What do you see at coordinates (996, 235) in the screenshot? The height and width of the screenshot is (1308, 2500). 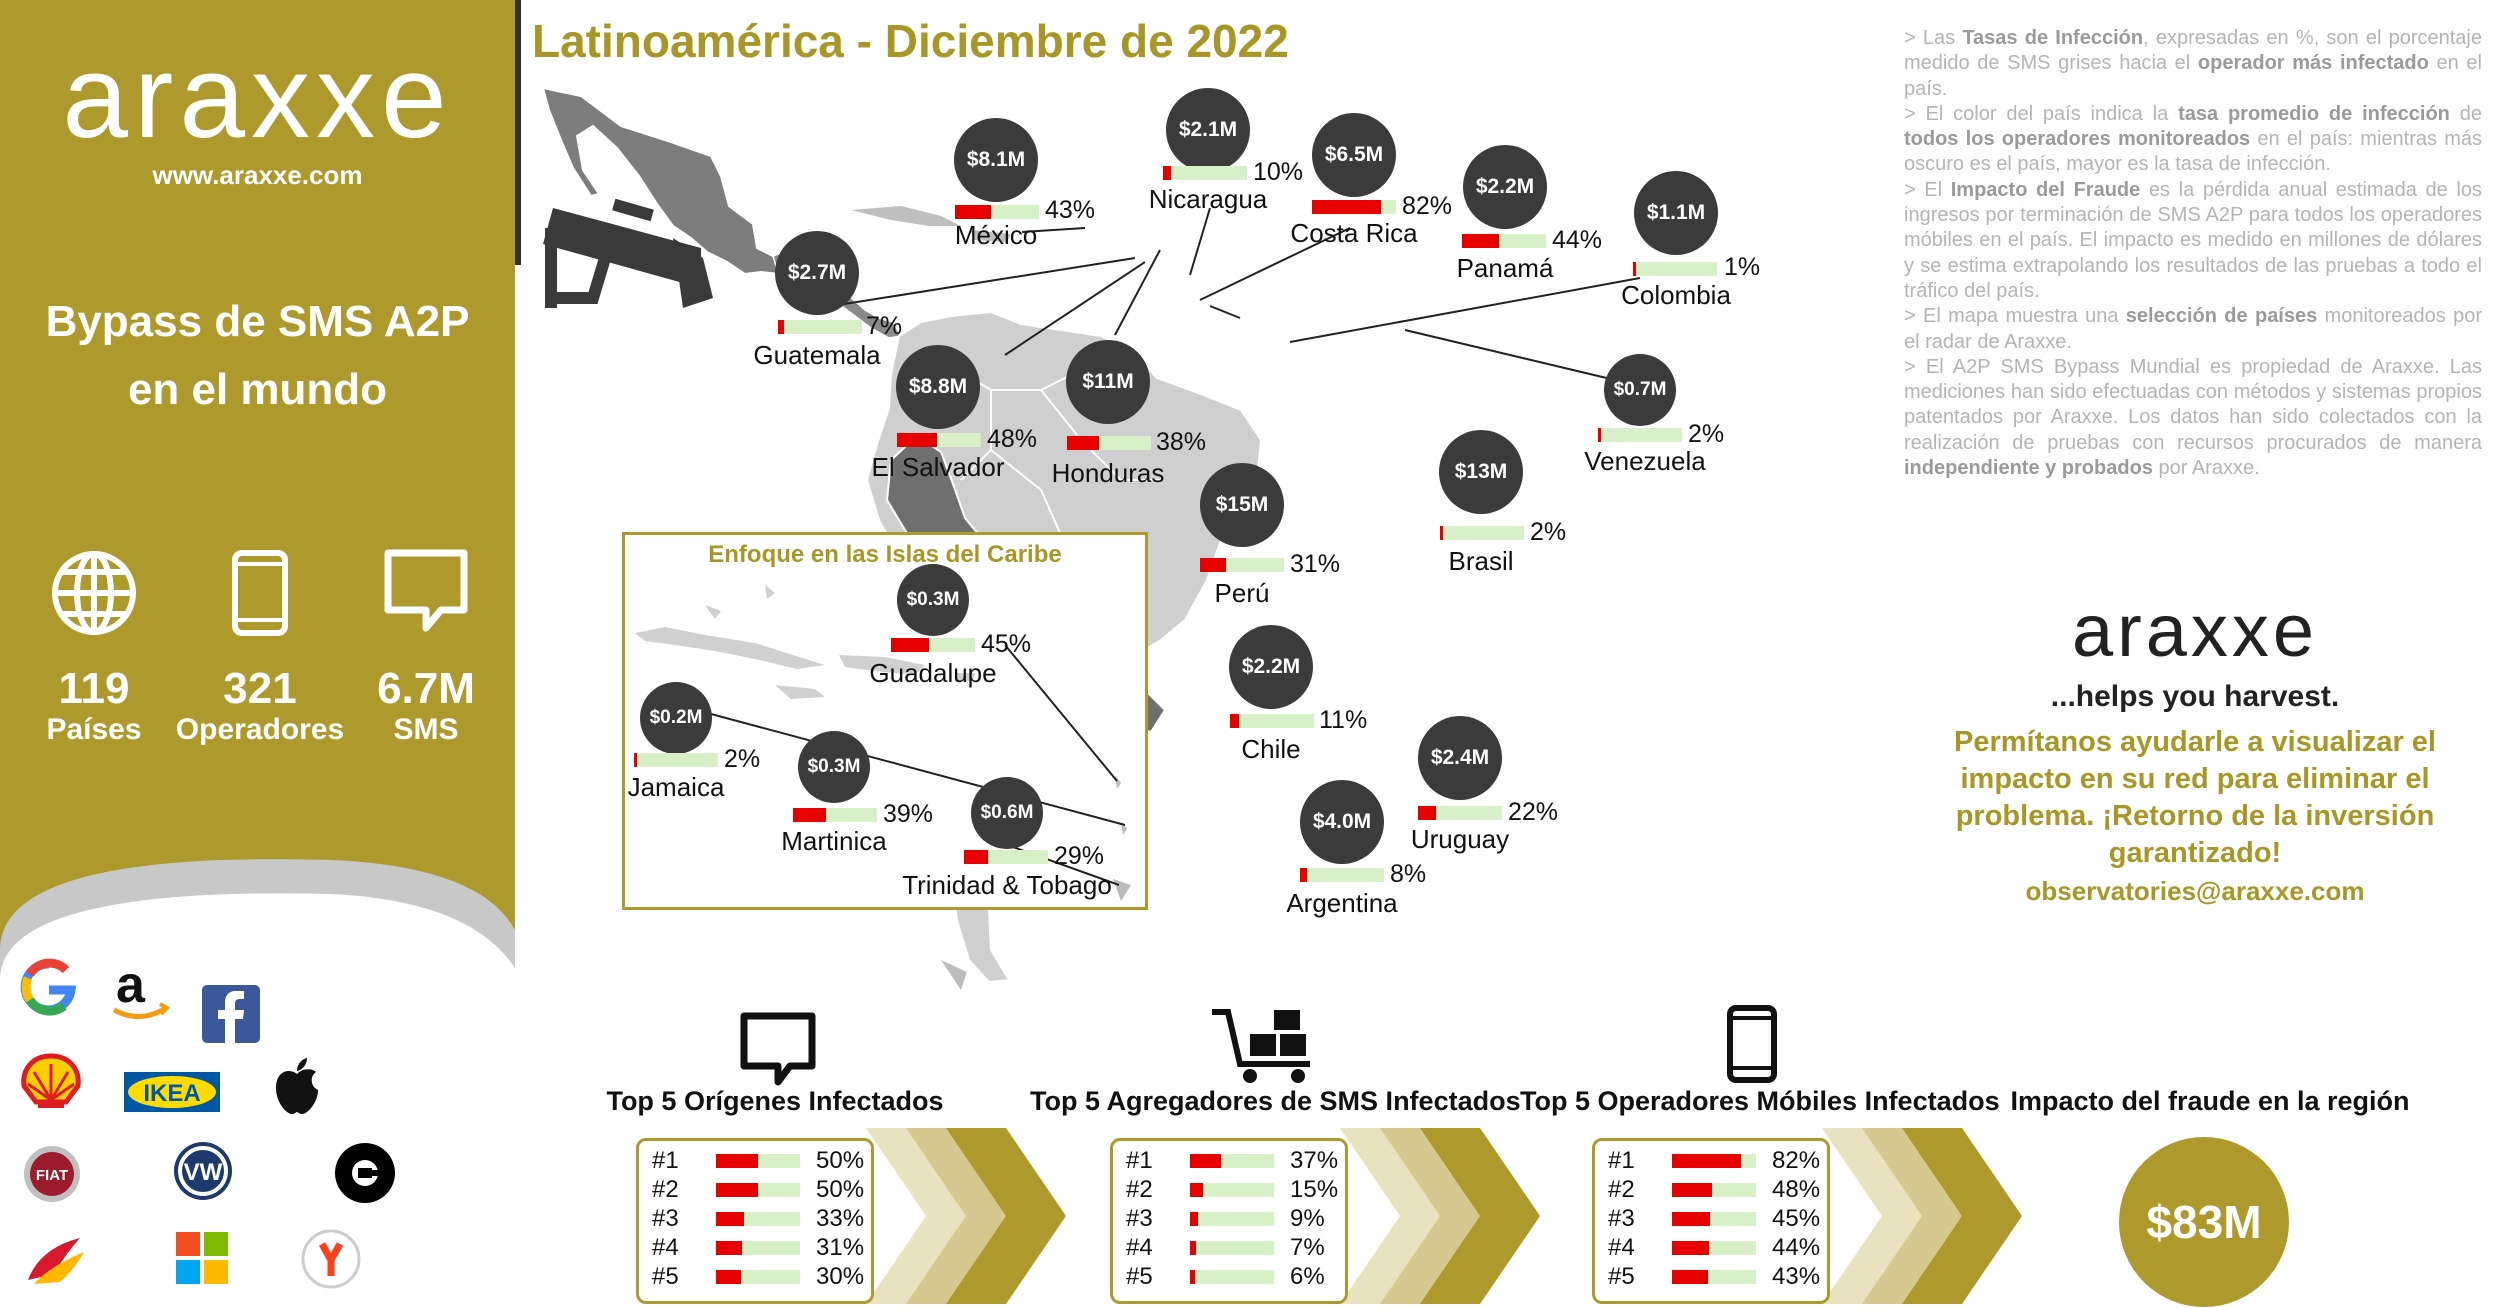 I see `mexico-label: México` at bounding box center [996, 235].